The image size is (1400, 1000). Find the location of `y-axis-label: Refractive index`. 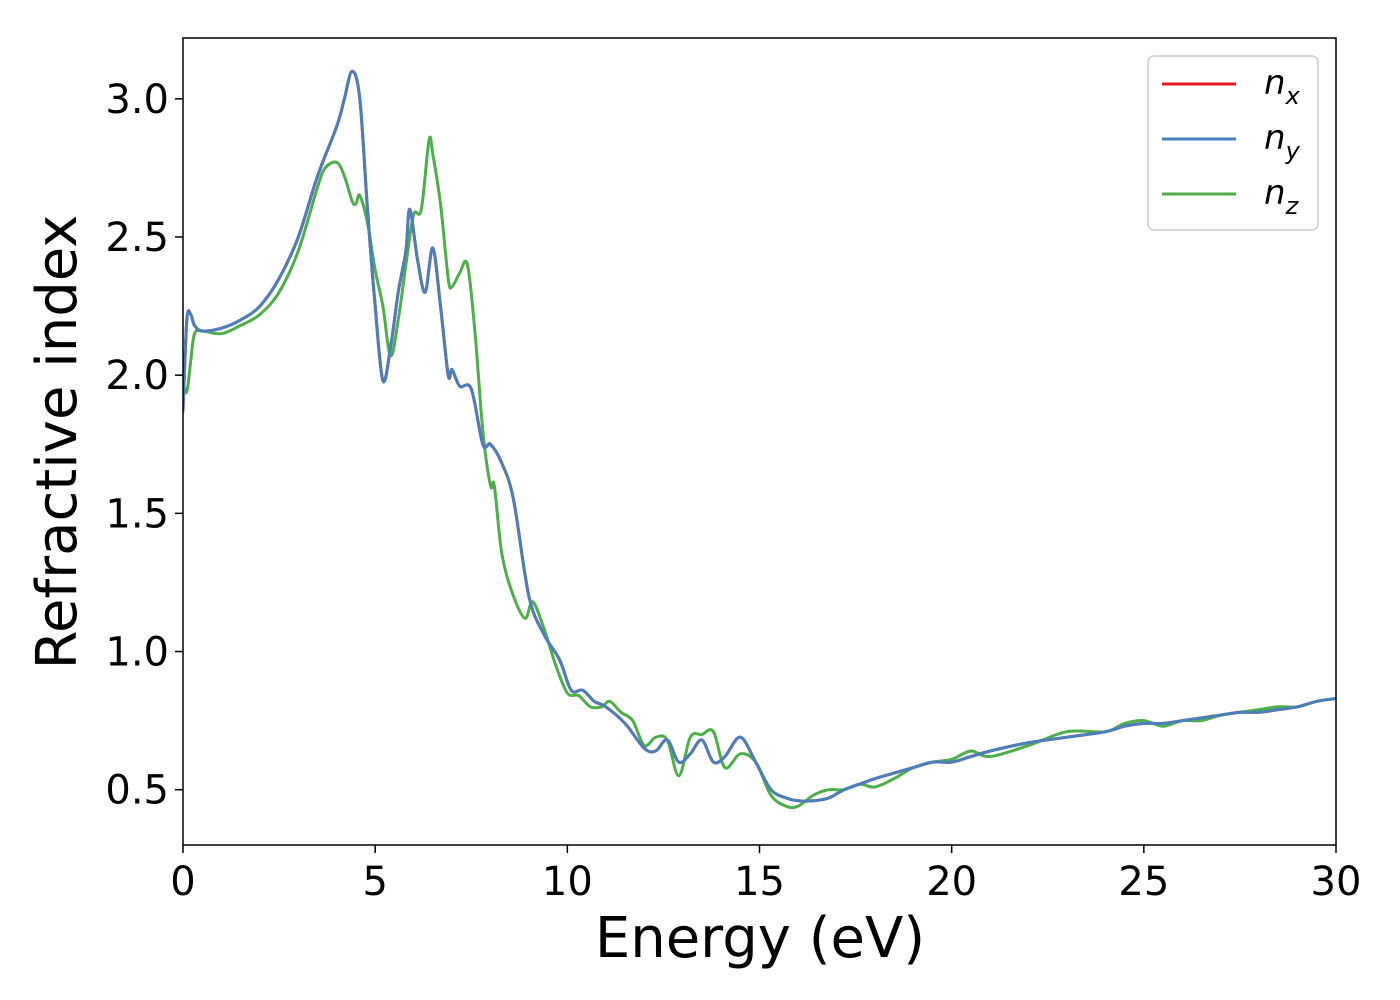

y-axis-label: Refractive index is located at coordinates (57, 442).